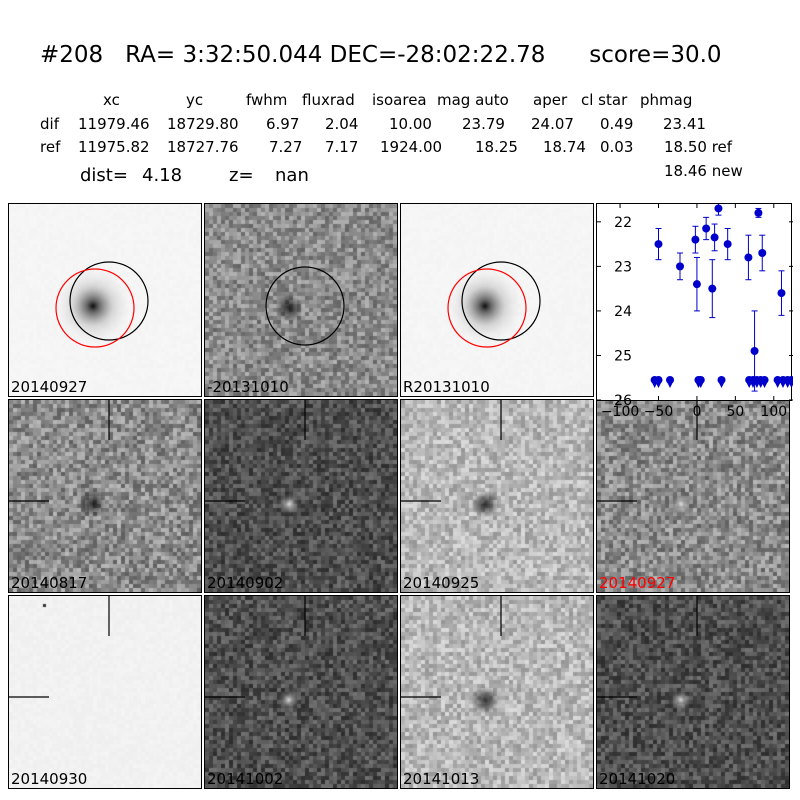  What do you see at coordinates (410, 124) in the screenshot?
I see `cell: 10.00` at bounding box center [410, 124].